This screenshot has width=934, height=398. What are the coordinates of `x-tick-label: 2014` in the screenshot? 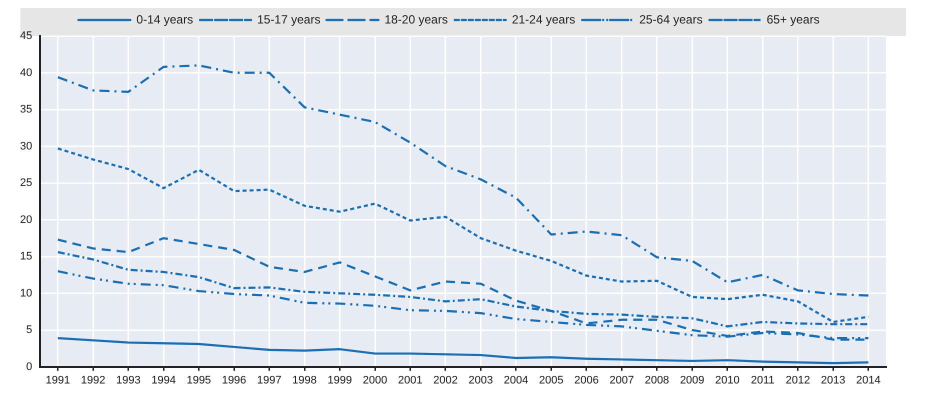 It's located at (868, 380).